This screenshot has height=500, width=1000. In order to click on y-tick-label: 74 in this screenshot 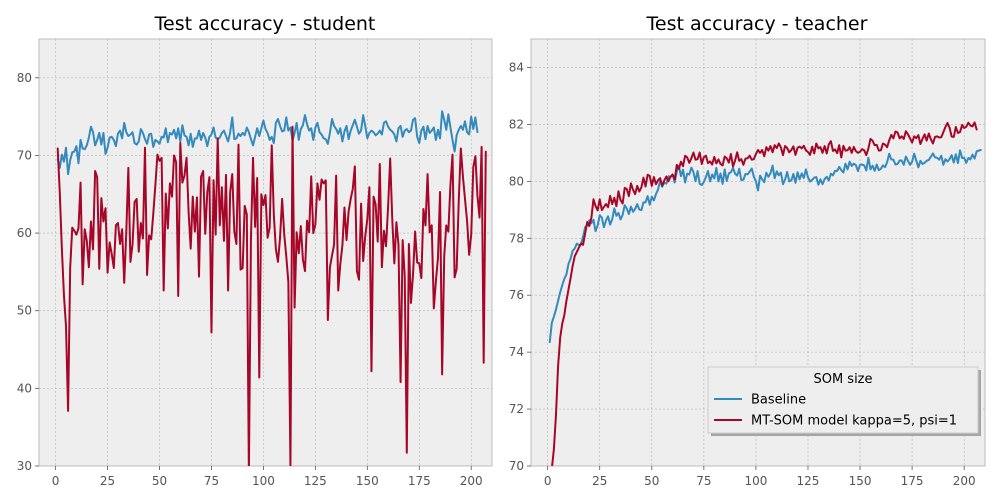, I will do `click(516, 352)`.